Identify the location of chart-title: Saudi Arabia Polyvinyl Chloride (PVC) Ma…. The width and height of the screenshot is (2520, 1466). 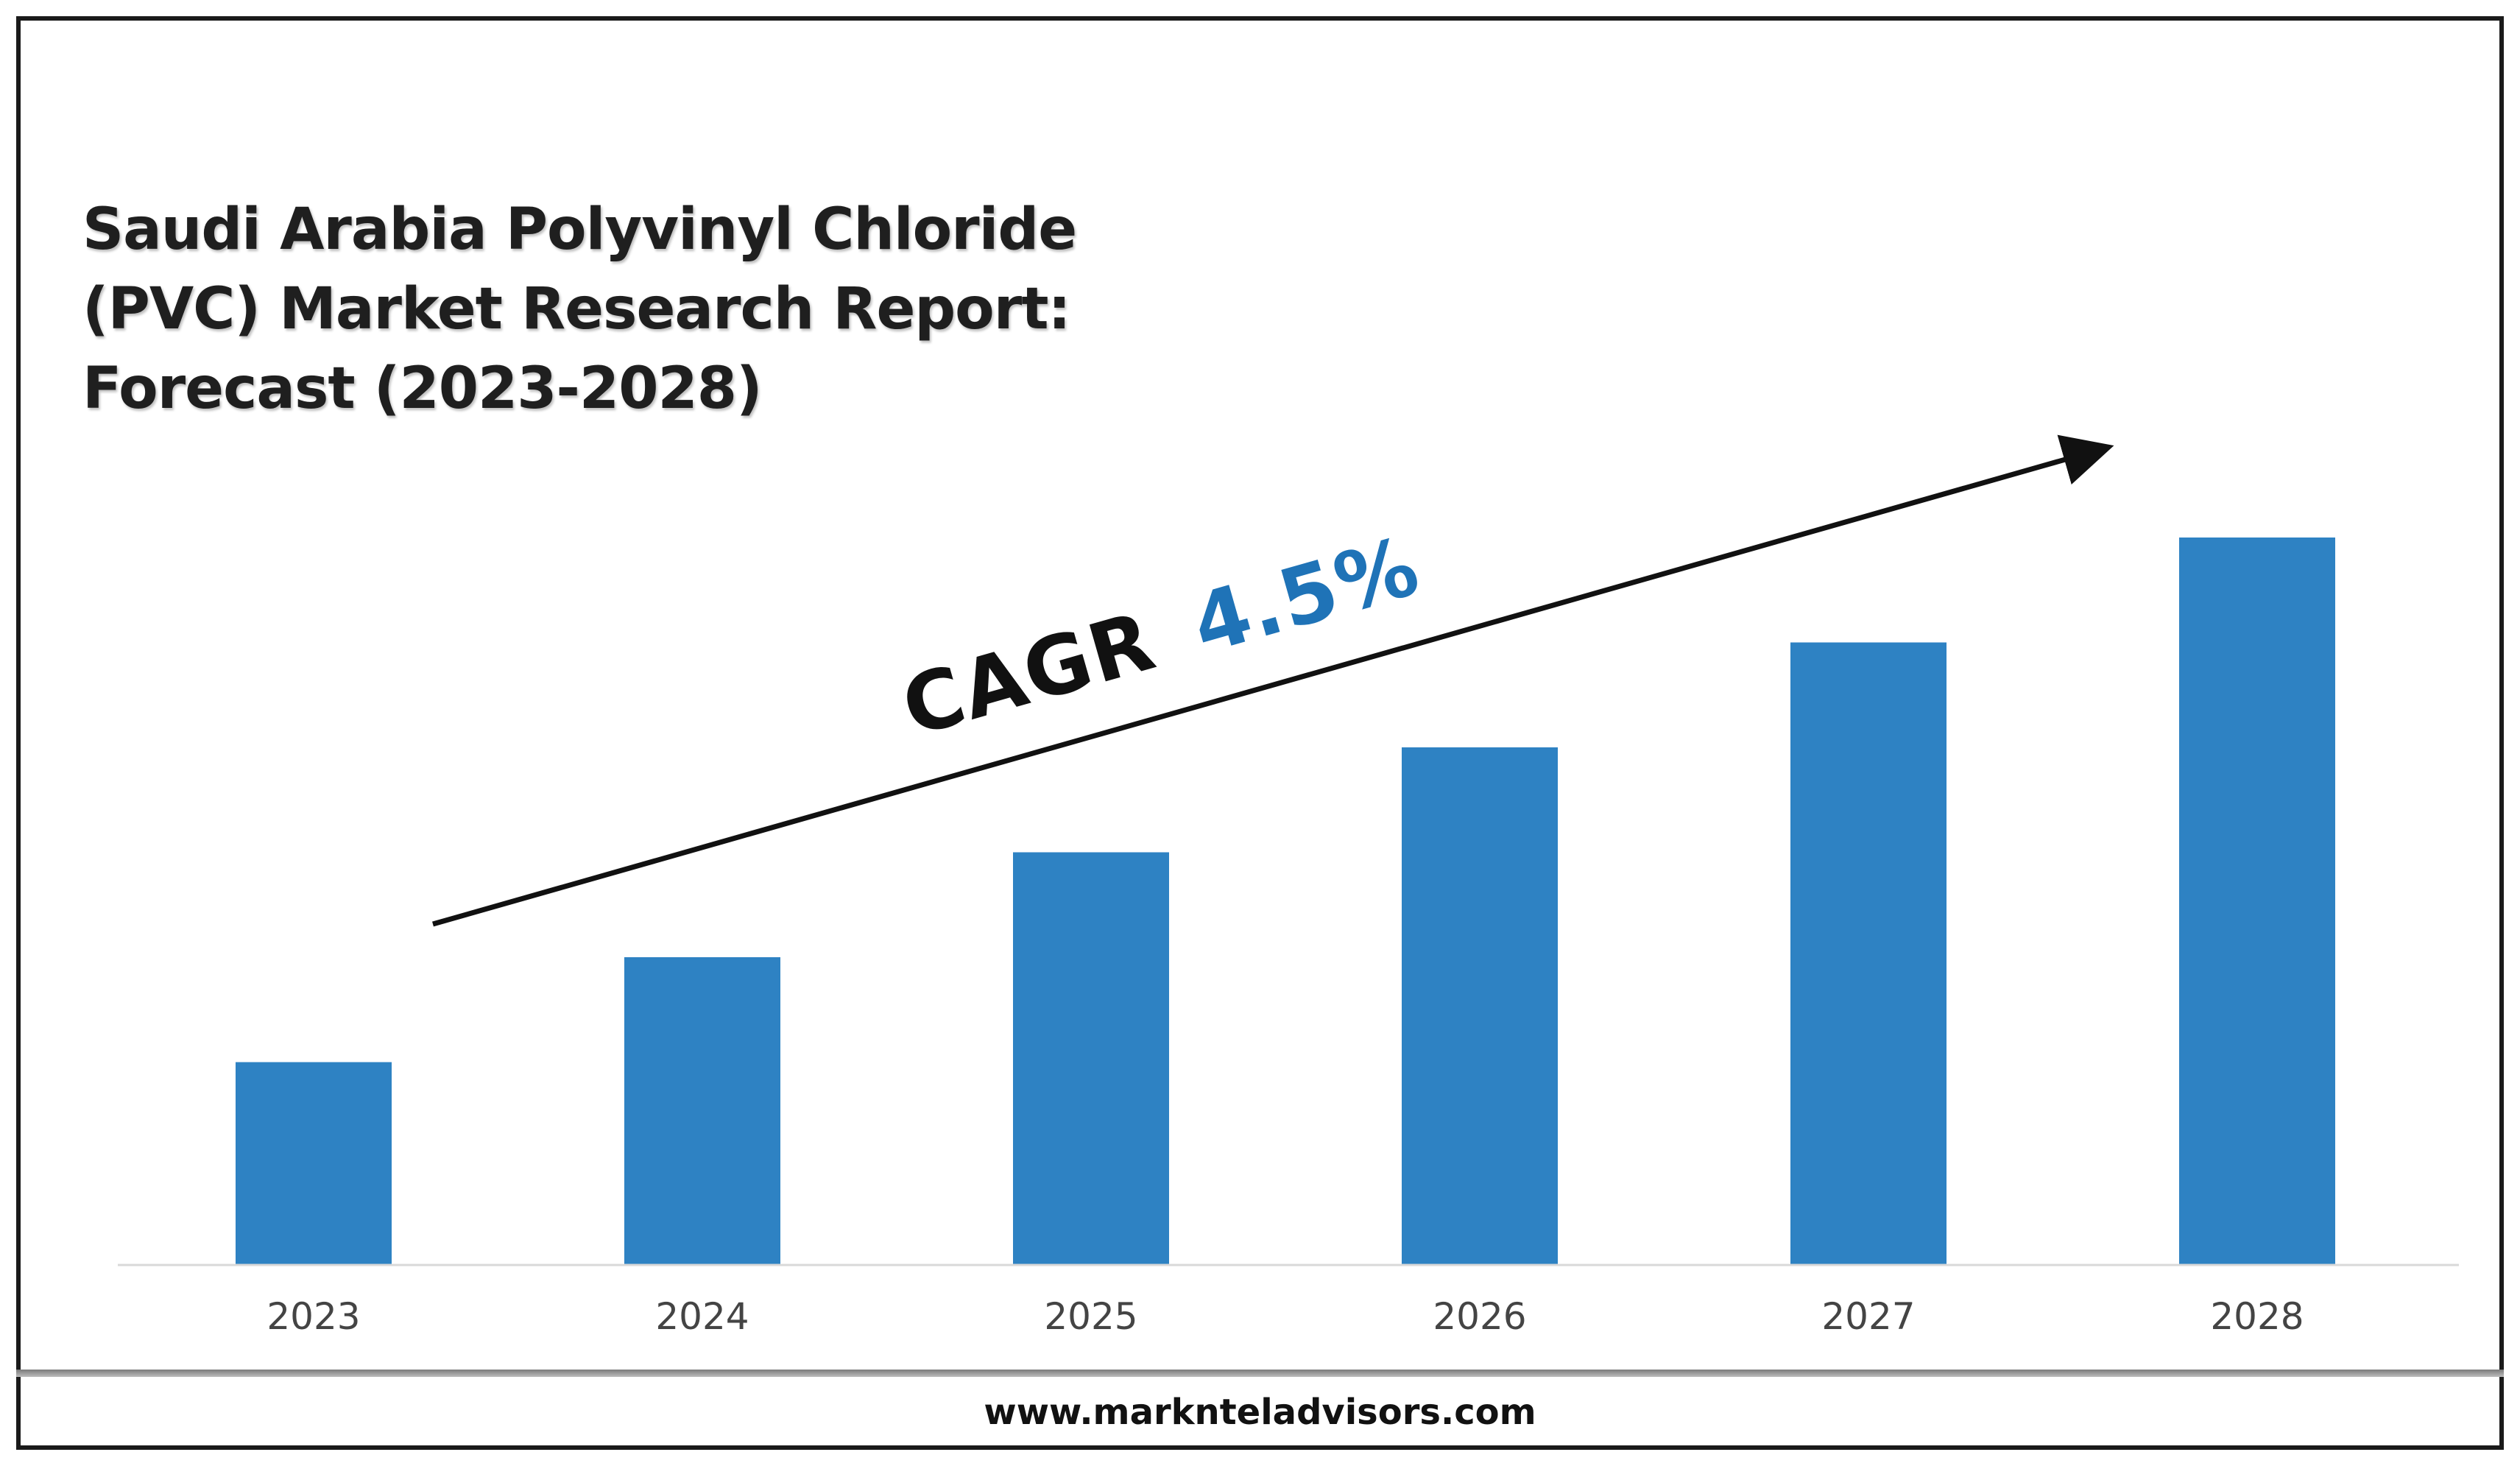
(634, 309).